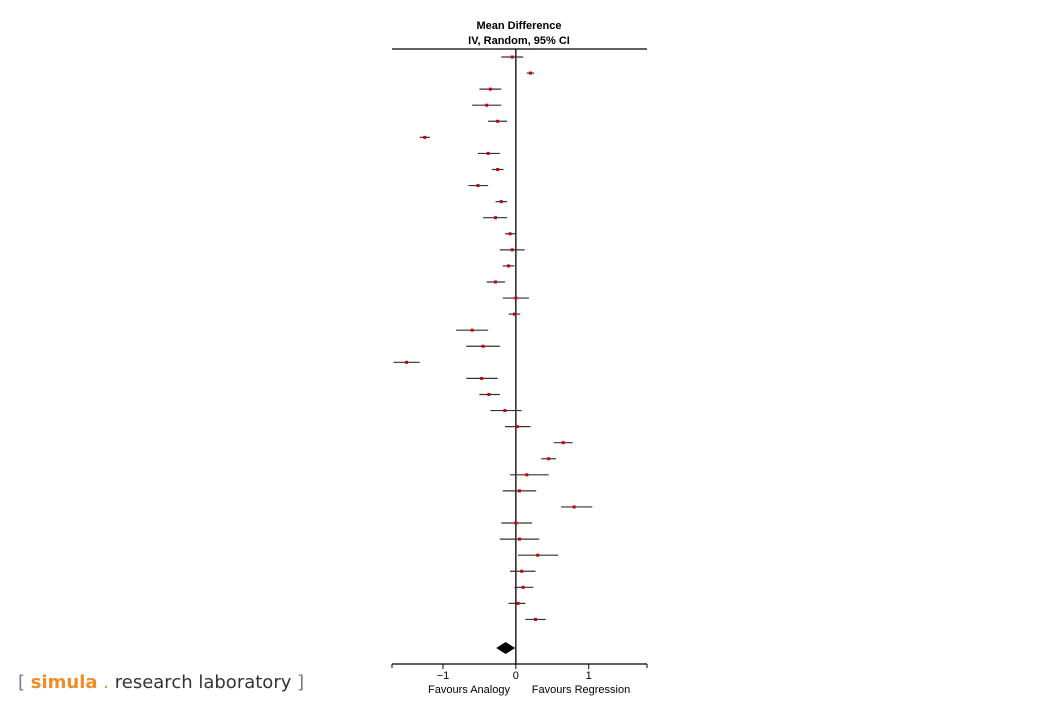 The image size is (1039, 720). What do you see at coordinates (506, 648) in the screenshot?
I see `pooled-diamond` at bounding box center [506, 648].